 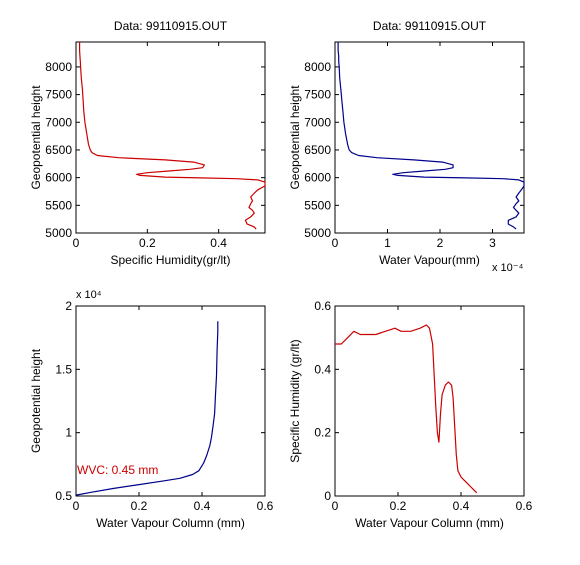 What do you see at coordinates (218, 243) in the screenshot?
I see `chart-1-xtick-label: 0.4` at bounding box center [218, 243].